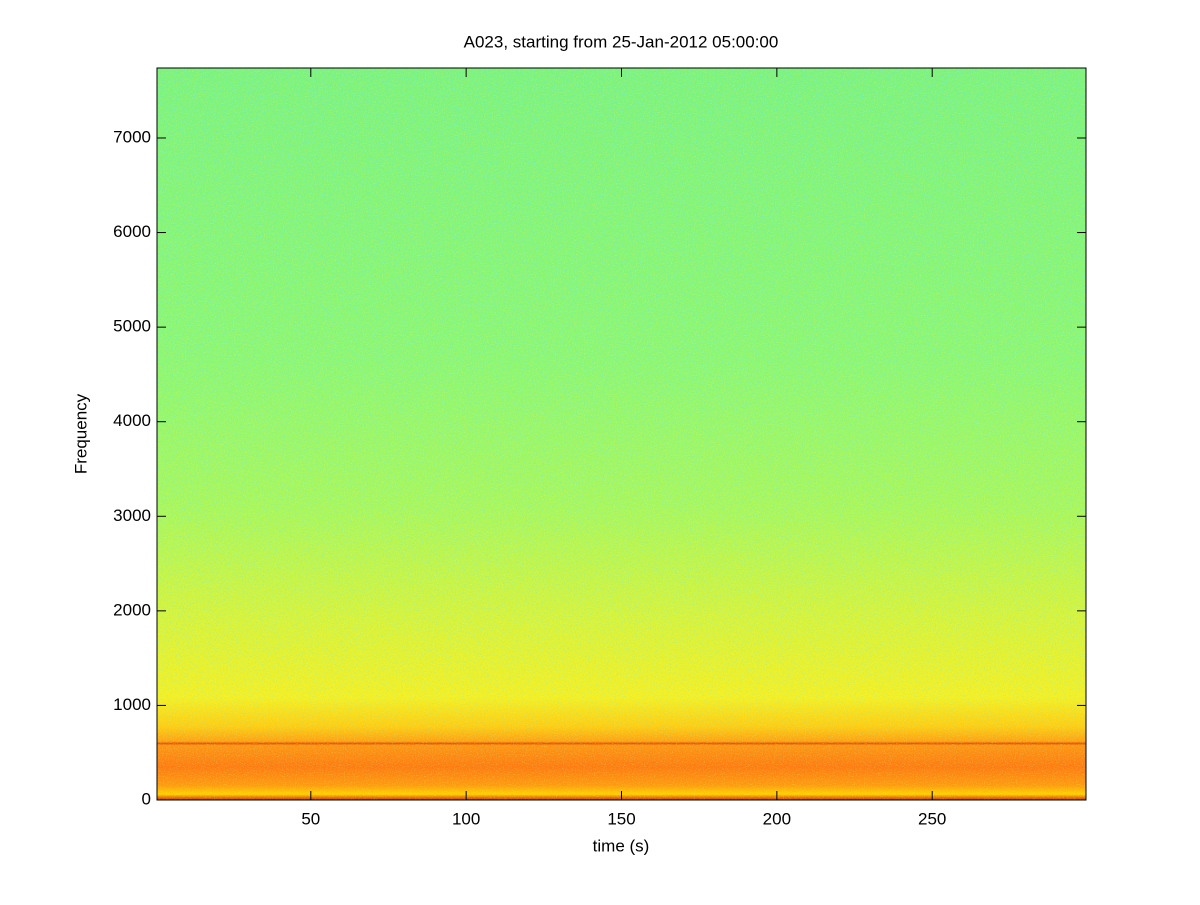  What do you see at coordinates (132, 231) in the screenshot?
I see `y-tick-label: 6000` at bounding box center [132, 231].